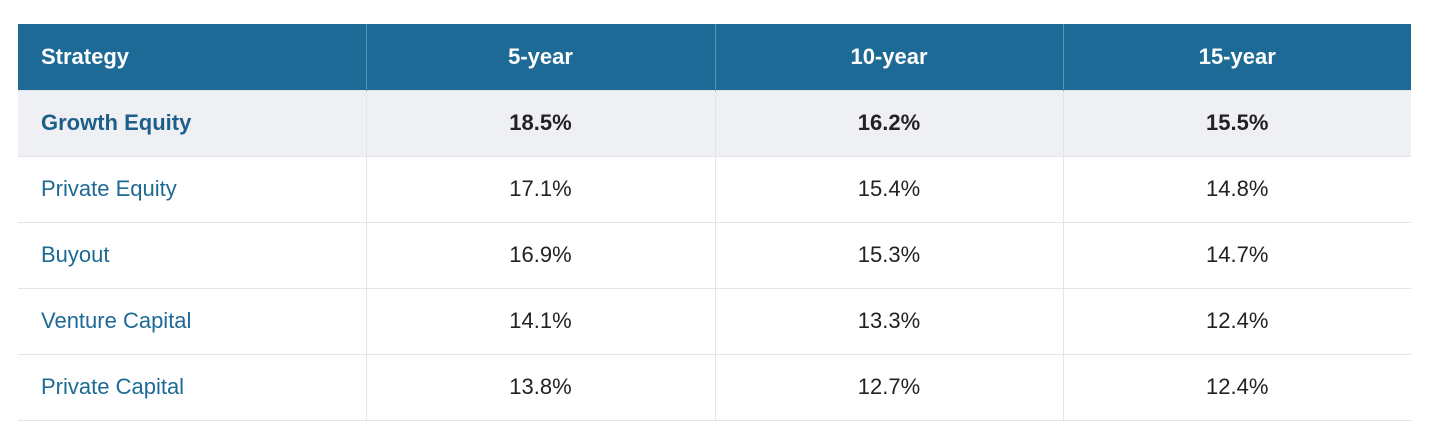 The width and height of the screenshot is (1430, 442). I want to click on return-cell: 13.3%, so click(888, 320).